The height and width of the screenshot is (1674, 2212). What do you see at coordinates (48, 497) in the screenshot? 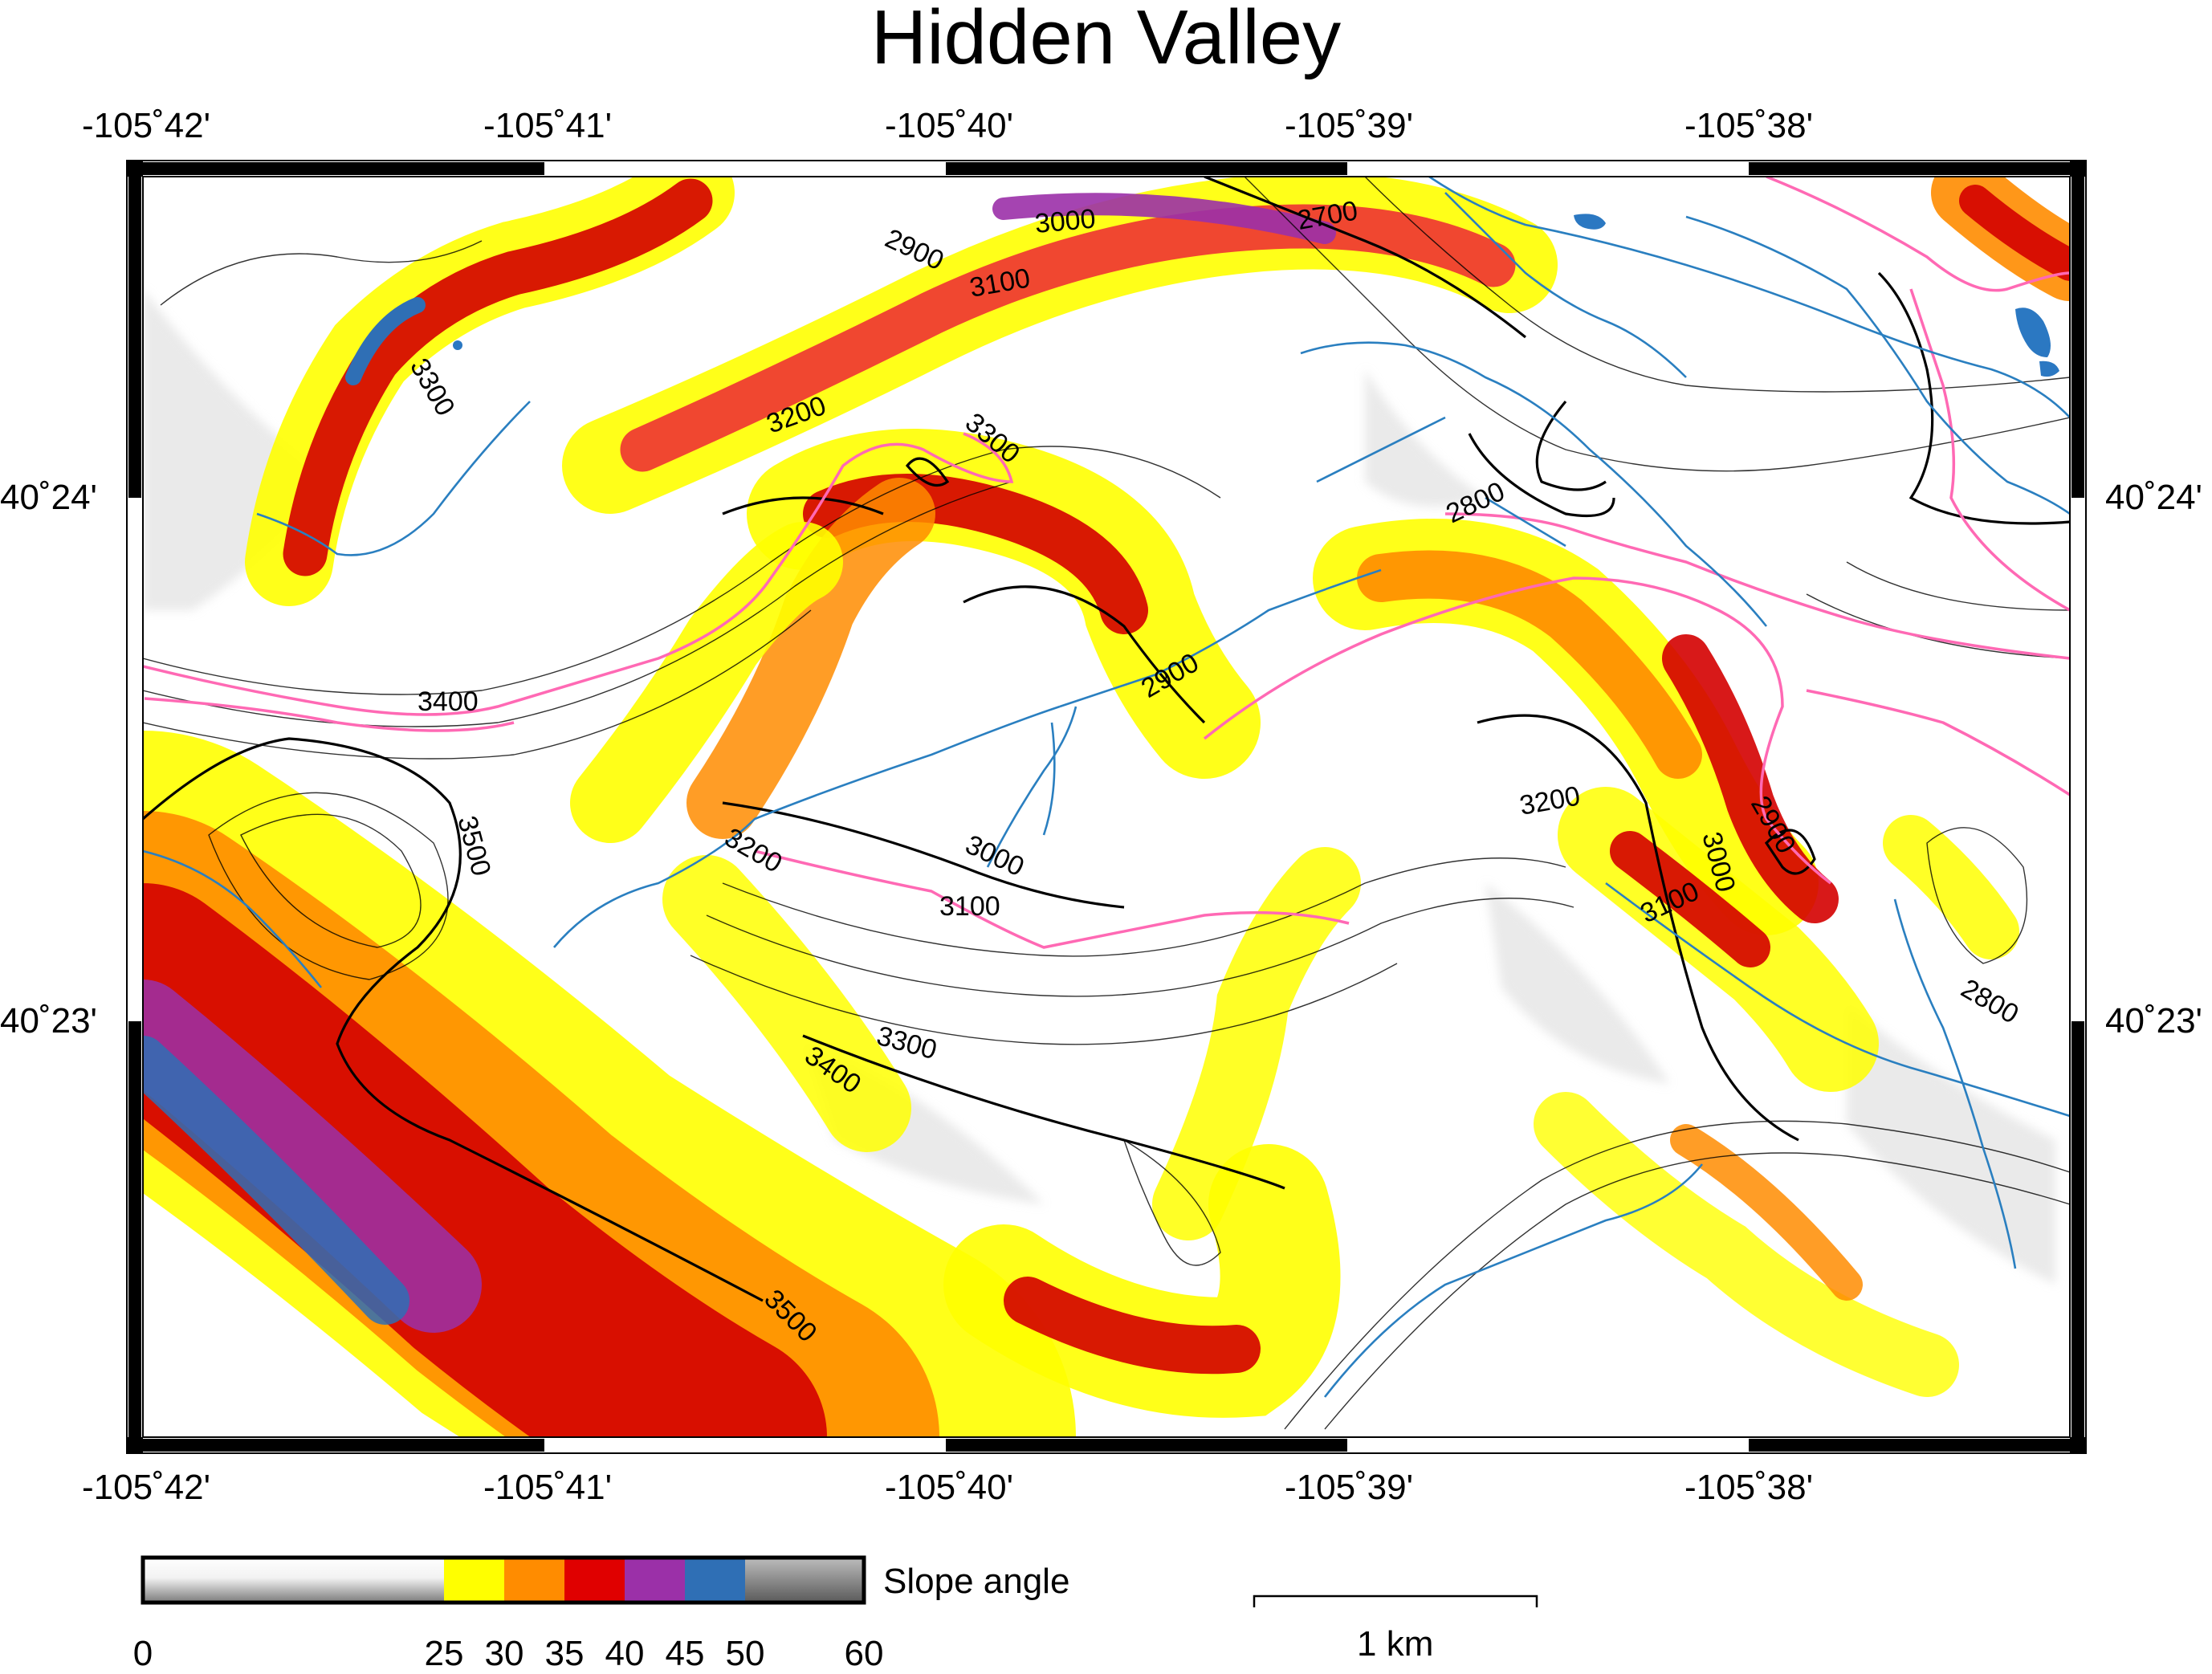
I see `lat-tick-left-1: 40˚24'` at bounding box center [48, 497].